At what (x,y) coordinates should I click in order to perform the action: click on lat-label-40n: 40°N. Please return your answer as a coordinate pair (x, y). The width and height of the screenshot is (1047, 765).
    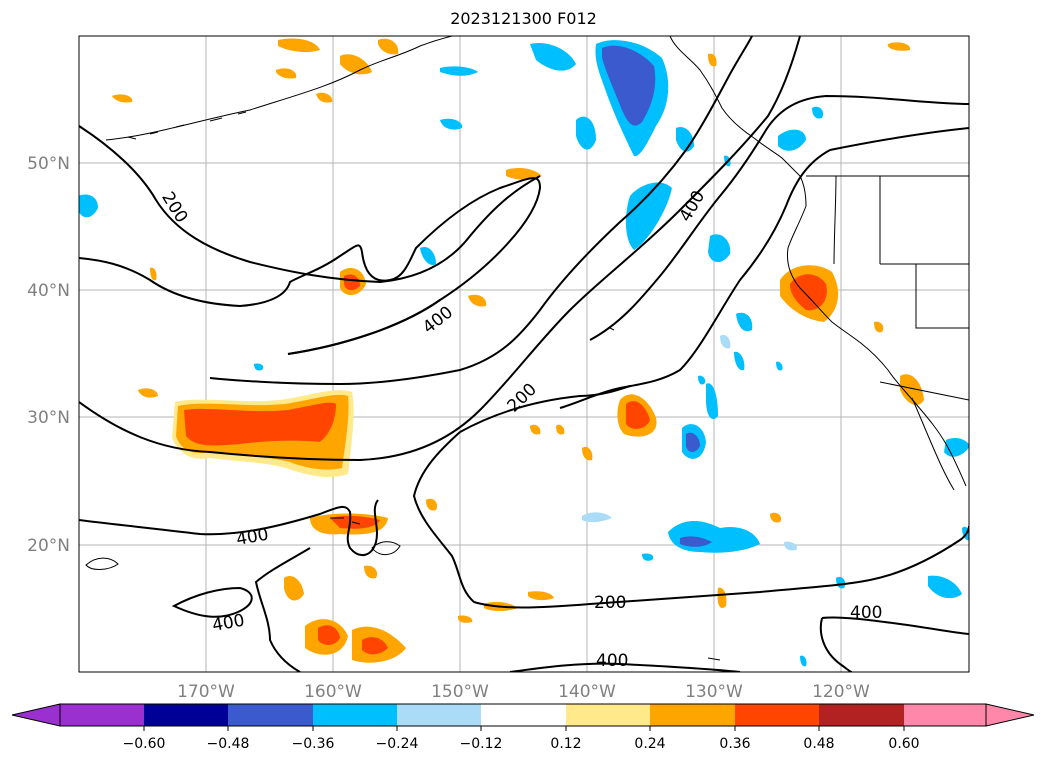
    Looking at the image, I should click on (48, 291).